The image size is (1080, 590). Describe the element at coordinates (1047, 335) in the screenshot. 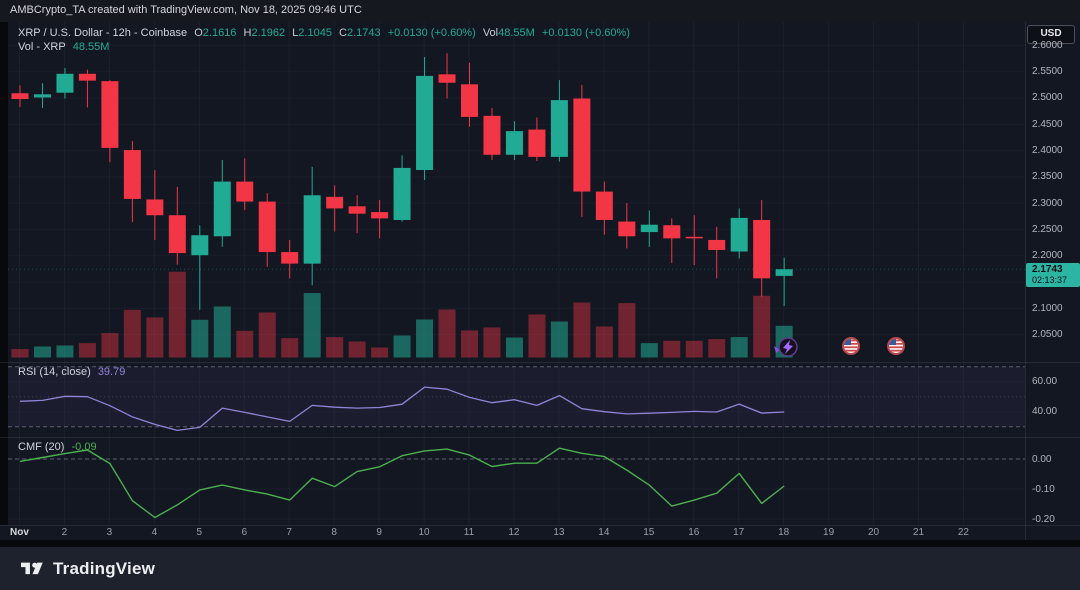

I see `price-axis-label: 2.0500` at that location.